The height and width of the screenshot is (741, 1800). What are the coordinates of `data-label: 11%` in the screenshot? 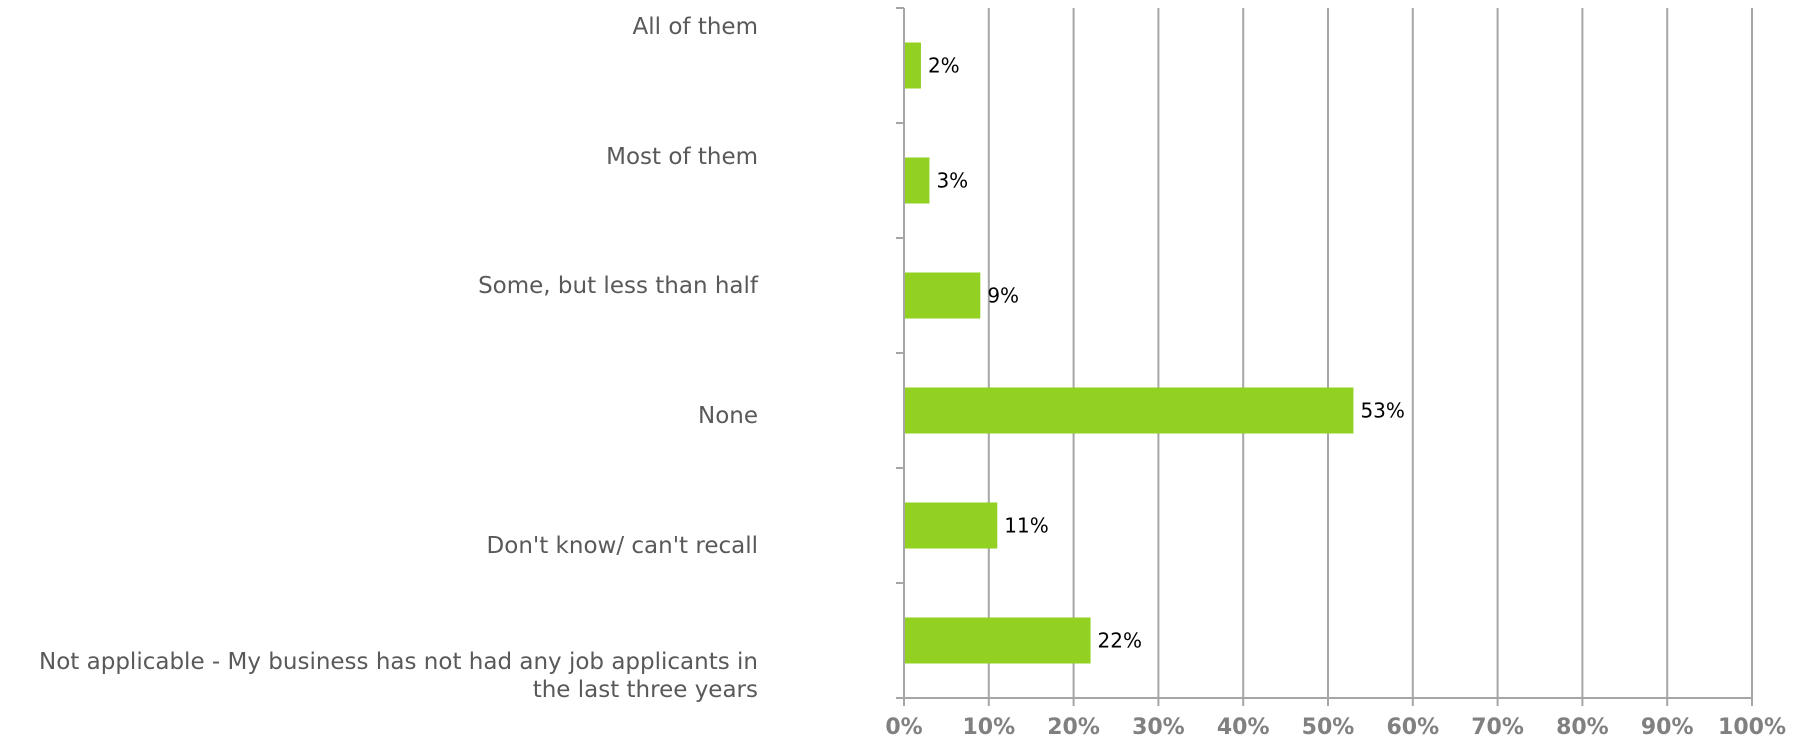 It's located at (1026, 526).